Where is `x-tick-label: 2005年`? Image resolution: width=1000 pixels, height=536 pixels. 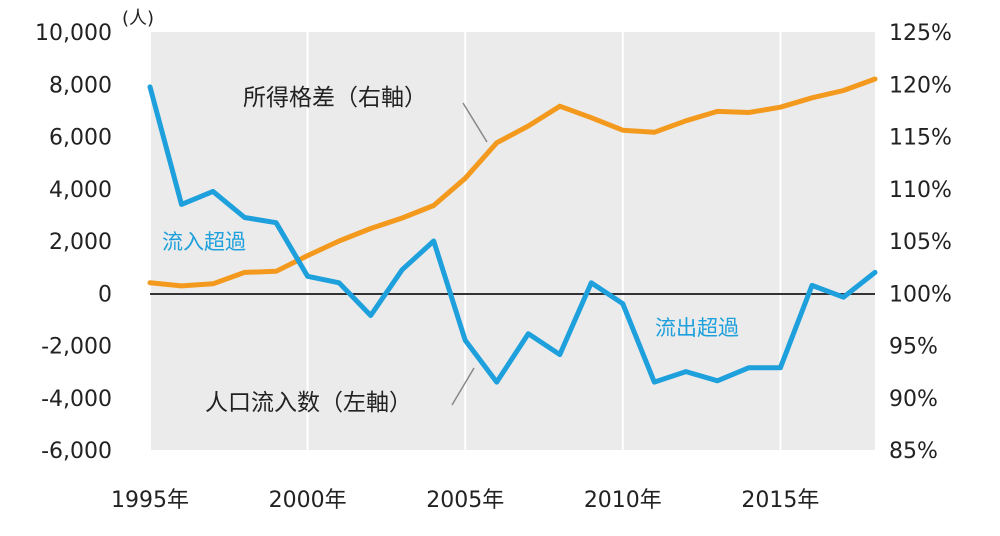 x-tick-label: 2005年 is located at coordinates (465, 500).